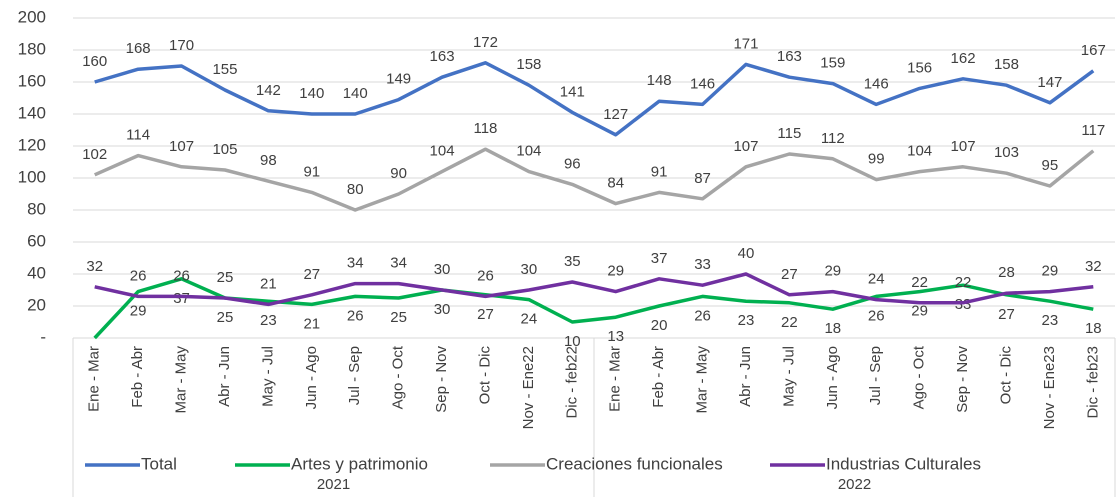  What do you see at coordinates (333, 484) in the screenshot?
I see `group-label: 2021` at bounding box center [333, 484].